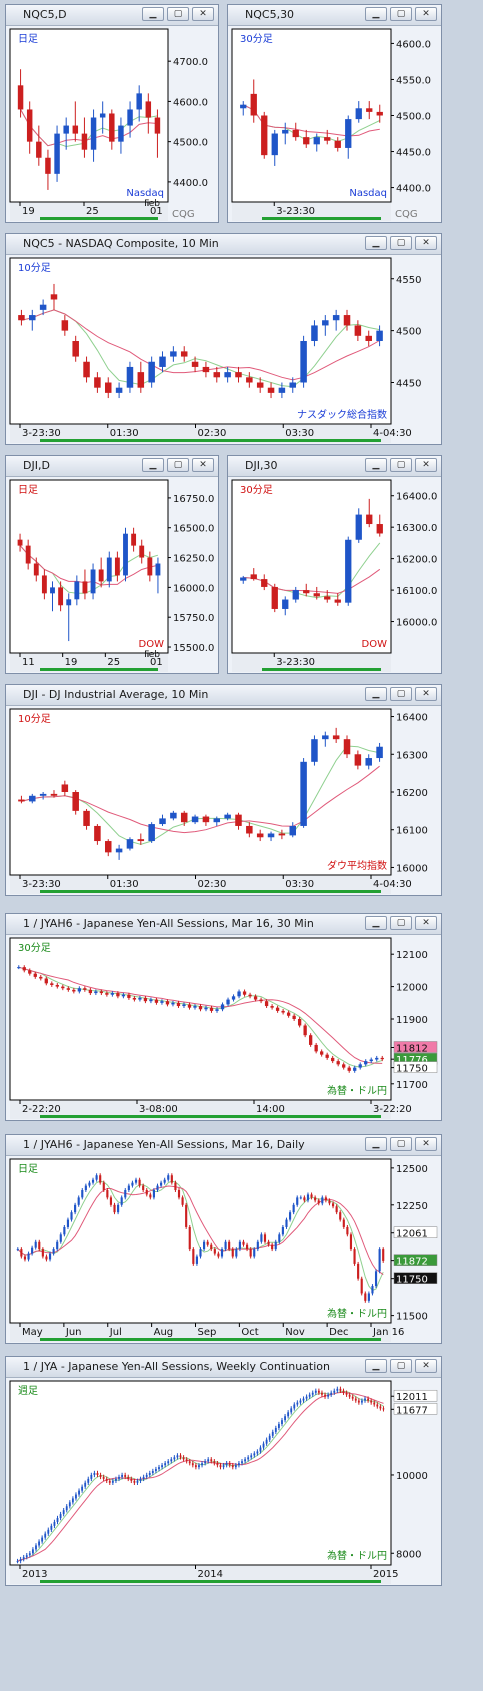 This screenshot has width=483, height=1691. I want to click on y-tick-label: 16300.0, so click(416, 528).